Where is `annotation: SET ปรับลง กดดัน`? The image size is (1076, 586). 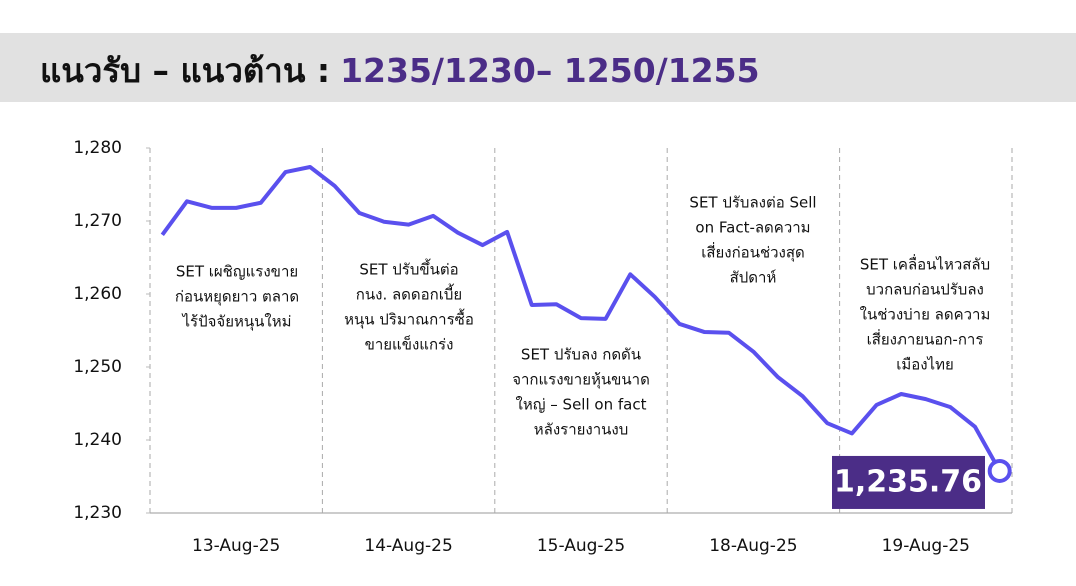 annotation: SET ปรับลง กดดัน is located at coordinates (581, 355).